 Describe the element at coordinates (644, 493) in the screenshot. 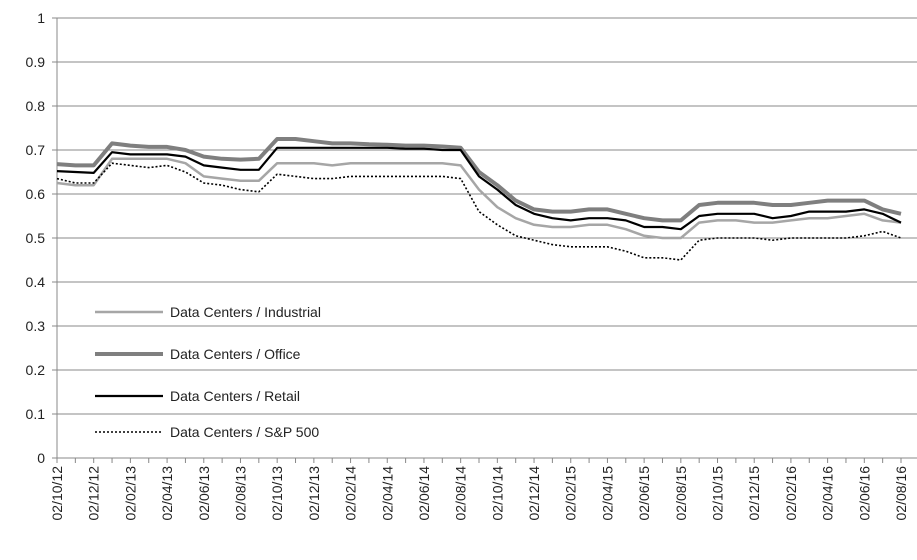

I see `x-tick-label: 02/06/15` at that location.